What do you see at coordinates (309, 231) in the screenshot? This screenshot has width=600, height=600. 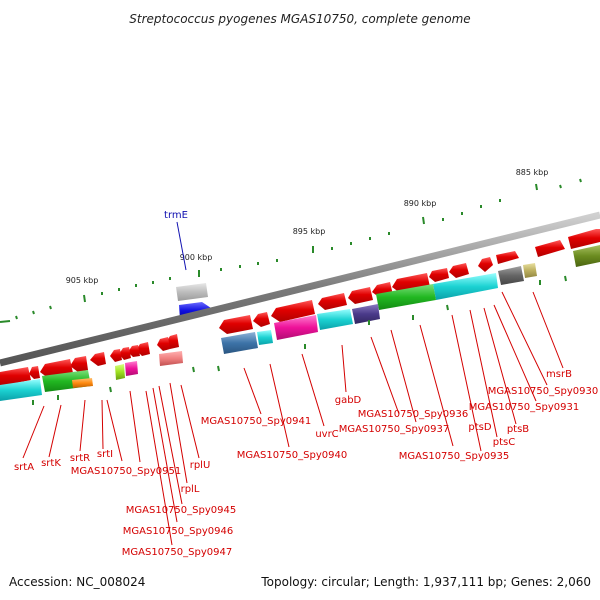 I see `scale-label-895: 895 kbp` at bounding box center [309, 231].